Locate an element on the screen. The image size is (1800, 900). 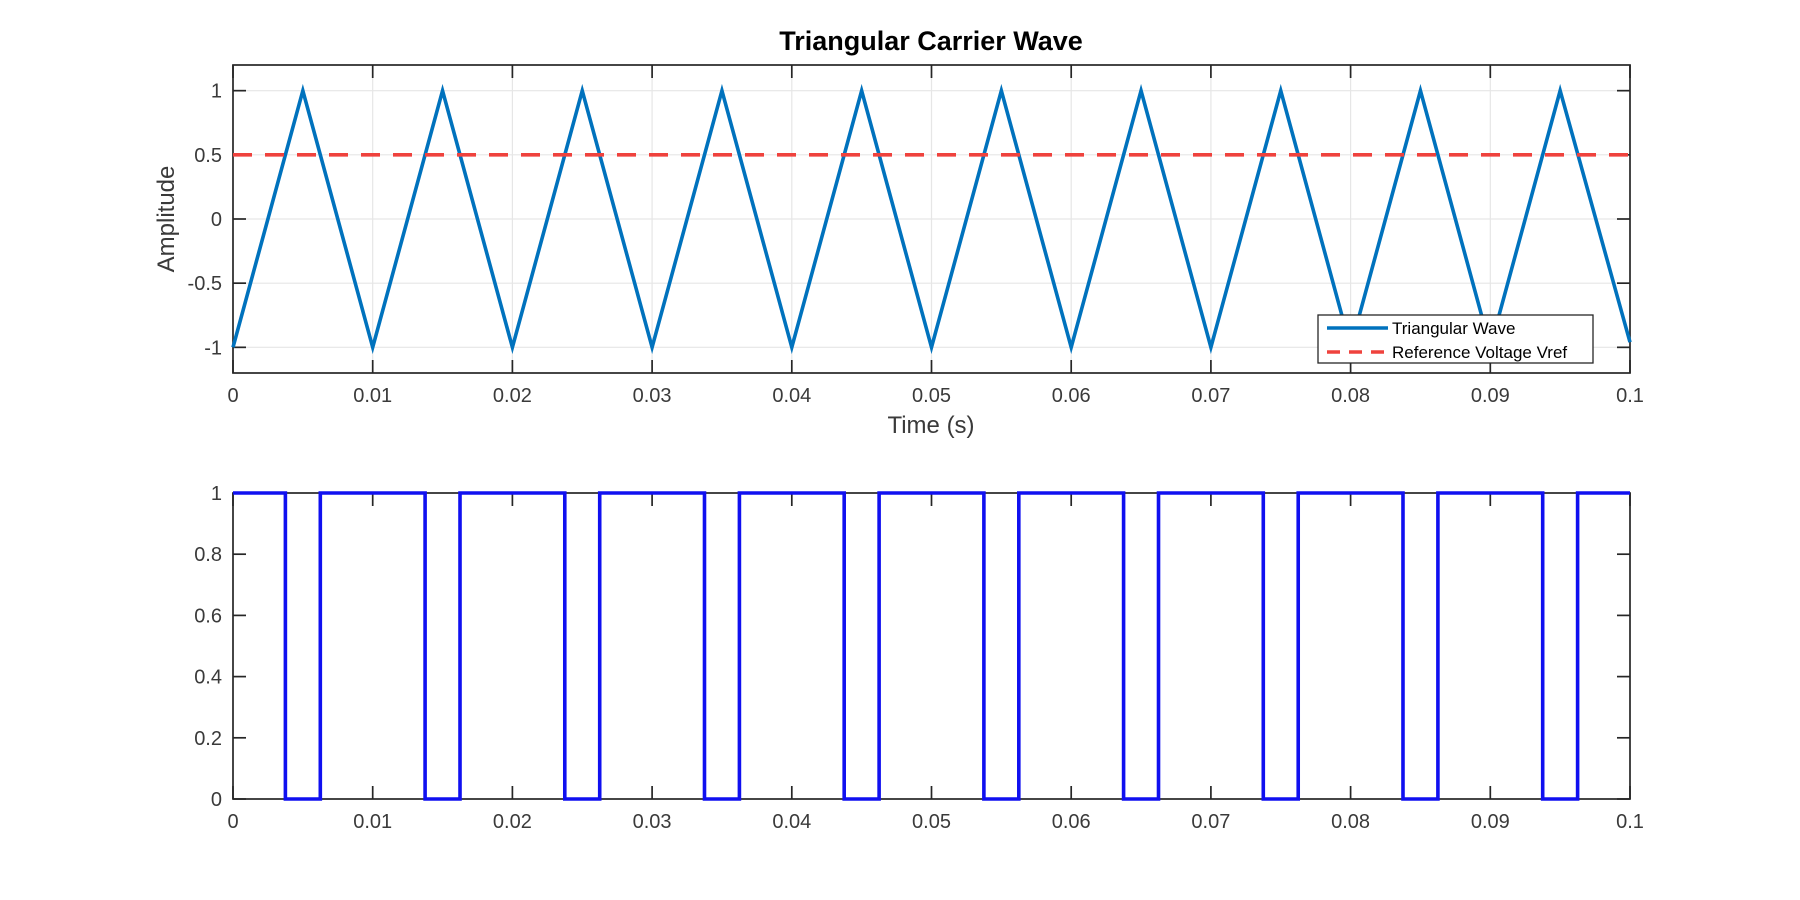
plot1-ylabel: Amplitude is located at coordinates (166, 219).